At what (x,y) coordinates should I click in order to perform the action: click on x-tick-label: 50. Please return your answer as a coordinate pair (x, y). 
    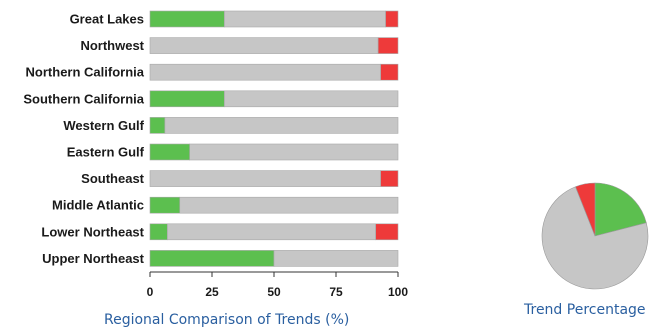
    Looking at the image, I should click on (274, 292).